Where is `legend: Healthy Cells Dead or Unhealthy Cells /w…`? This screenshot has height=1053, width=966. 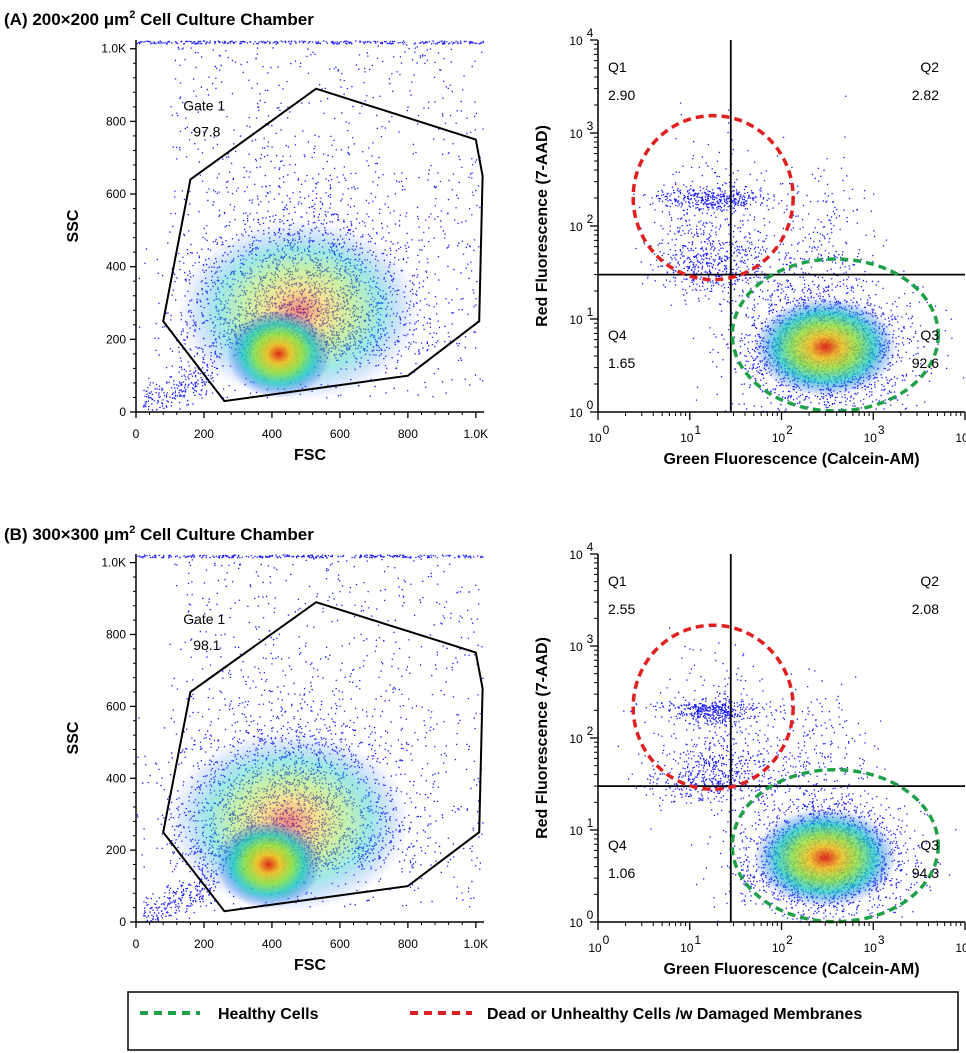
legend: Healthy Cells Dead or Unhealthy Cells /w… is located at coordinates (543, 1021).